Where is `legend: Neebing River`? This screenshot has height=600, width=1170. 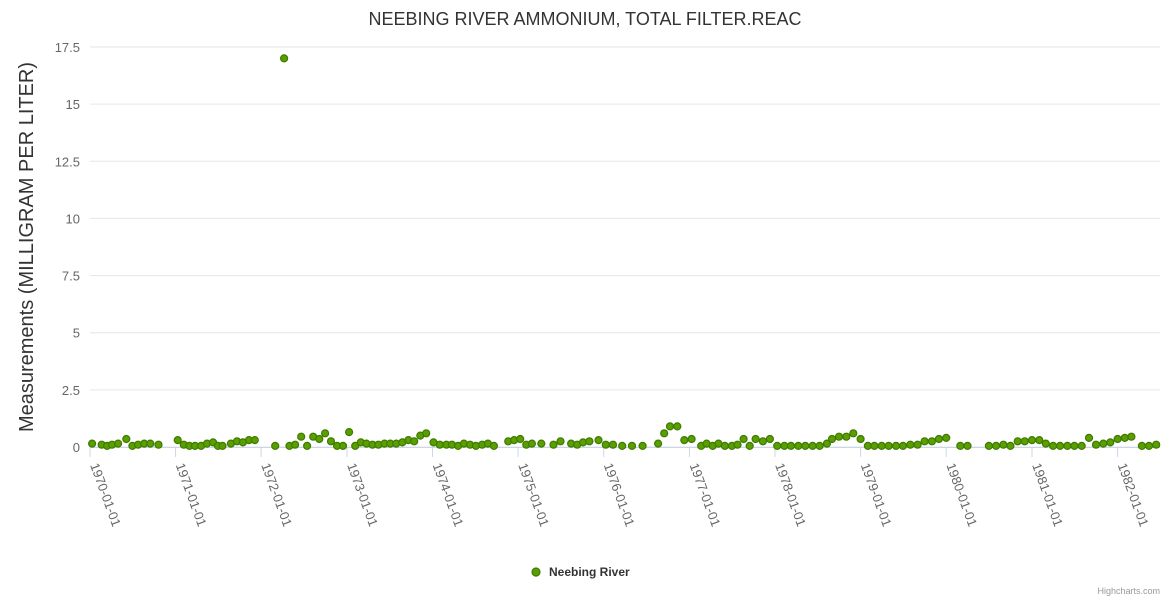 legend: Neebing River is located at coordinates (580, 572).